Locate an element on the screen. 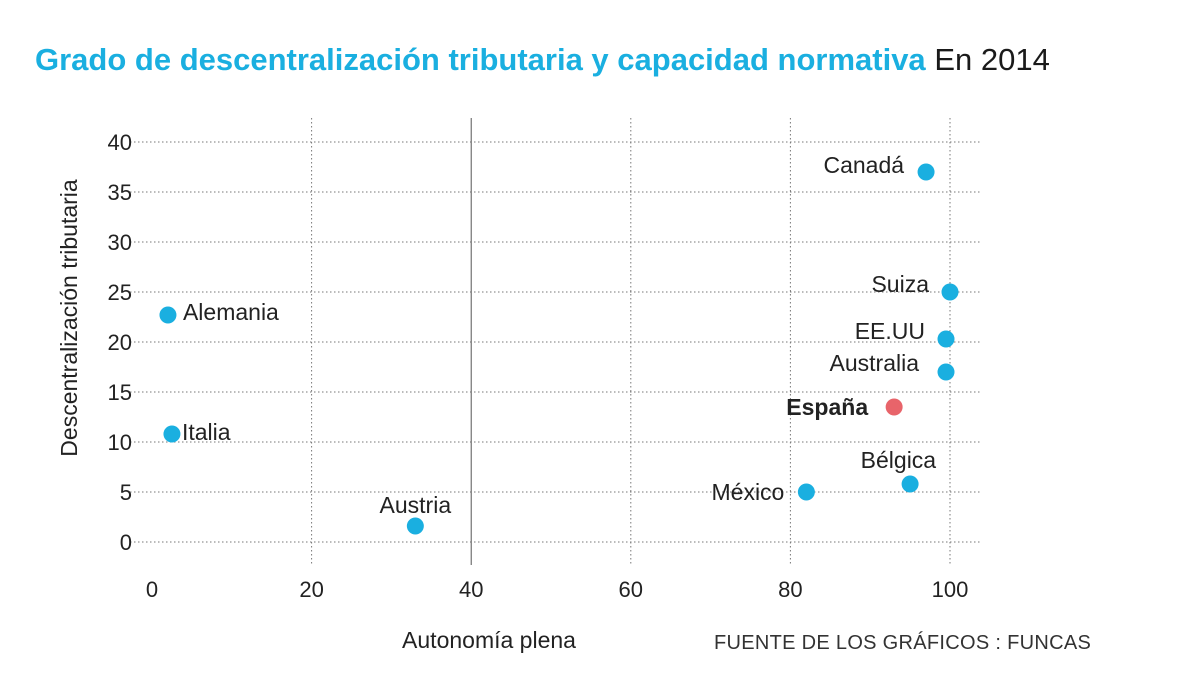 This screenshot has width=1200, height=692. point-label-alemania: Alemania is located at coordinates (231, 312).